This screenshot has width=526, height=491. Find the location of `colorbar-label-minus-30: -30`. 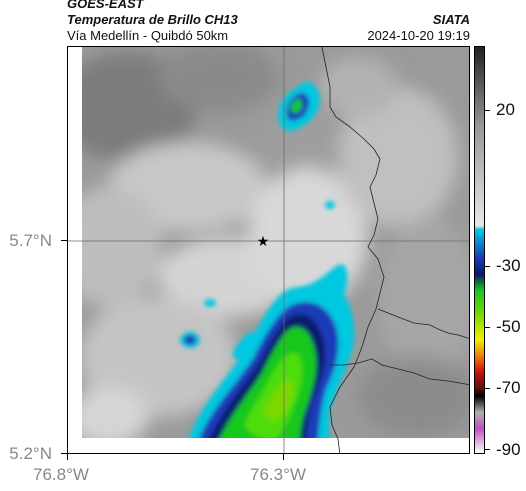

colorbar-label-minus-30: -30 is located at coordinates (508, 265).